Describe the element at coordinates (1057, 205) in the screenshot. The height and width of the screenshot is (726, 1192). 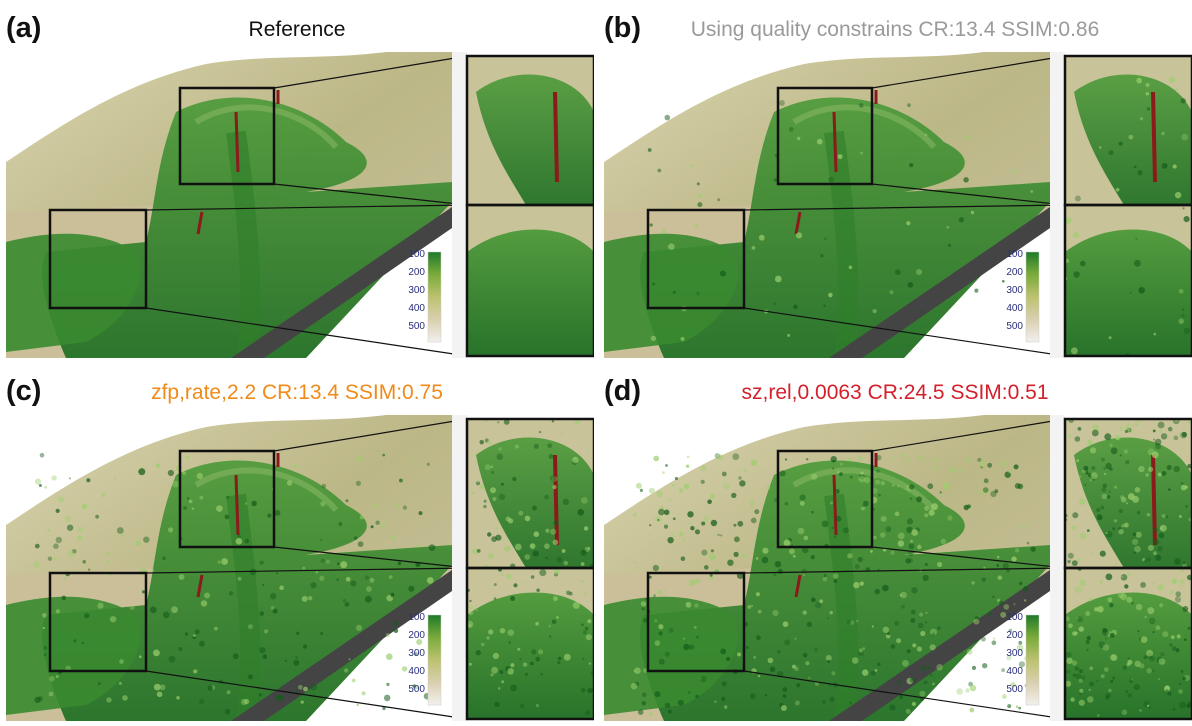
I see `inset-divider` at that location.